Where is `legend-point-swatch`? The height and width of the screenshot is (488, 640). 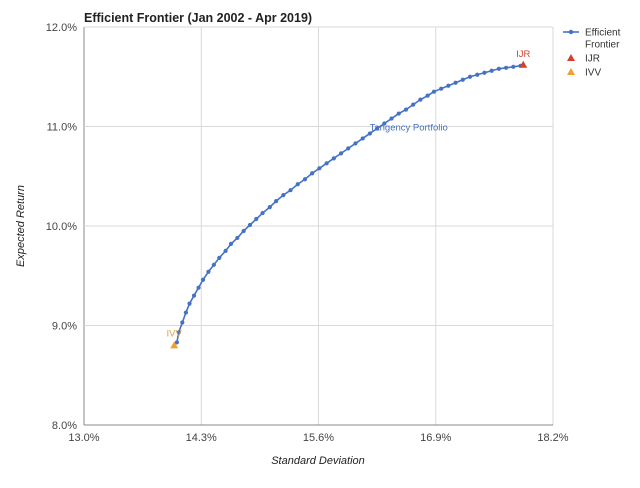 legend-point-swatch is located at coordinates (571, 32).